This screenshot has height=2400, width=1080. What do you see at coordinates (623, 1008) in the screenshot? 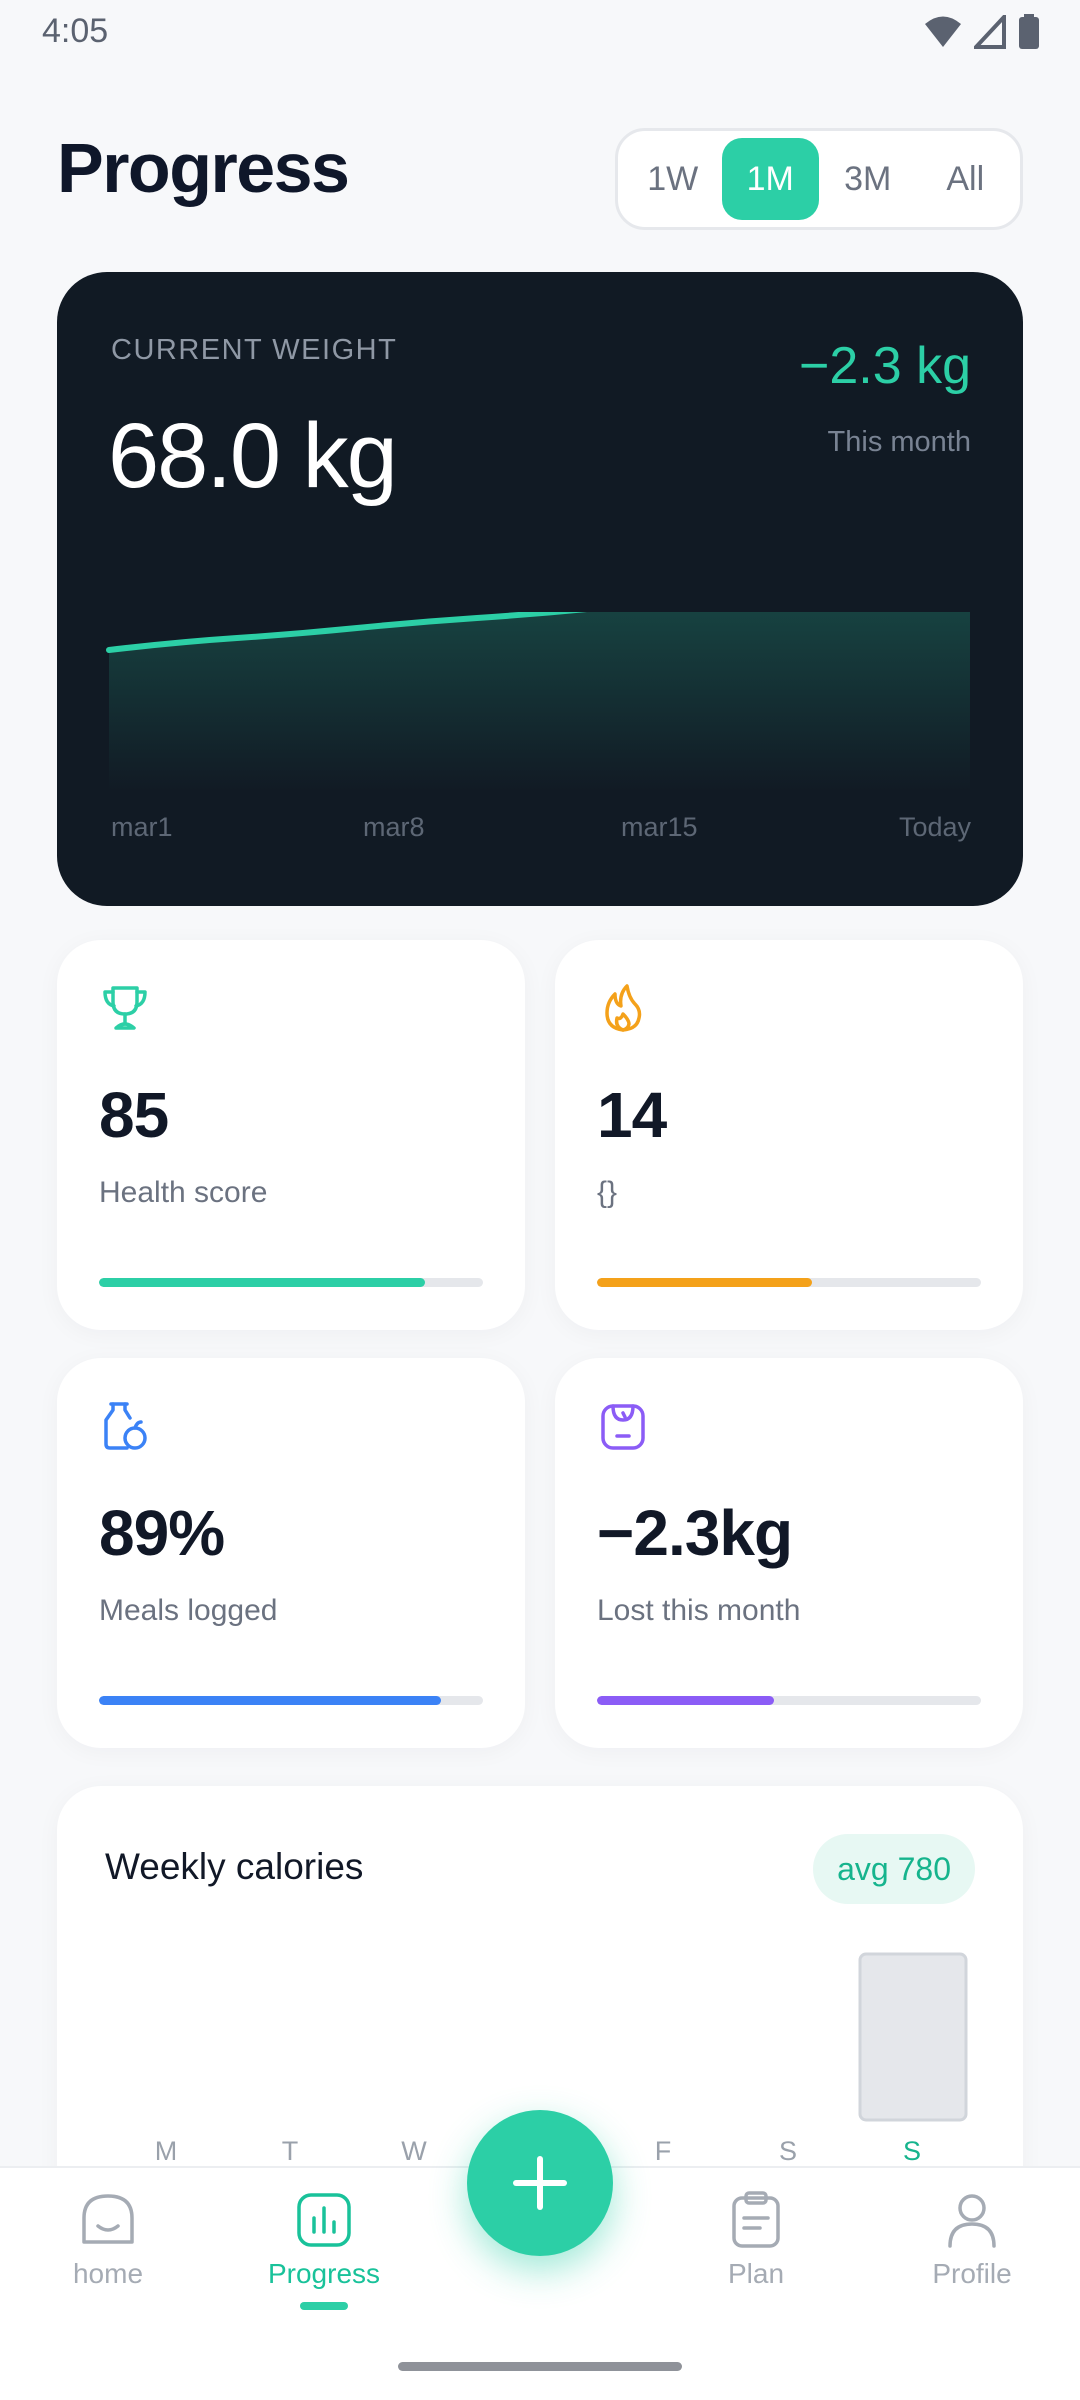
I see `flame-icon` at bounding box center [623, 1008].